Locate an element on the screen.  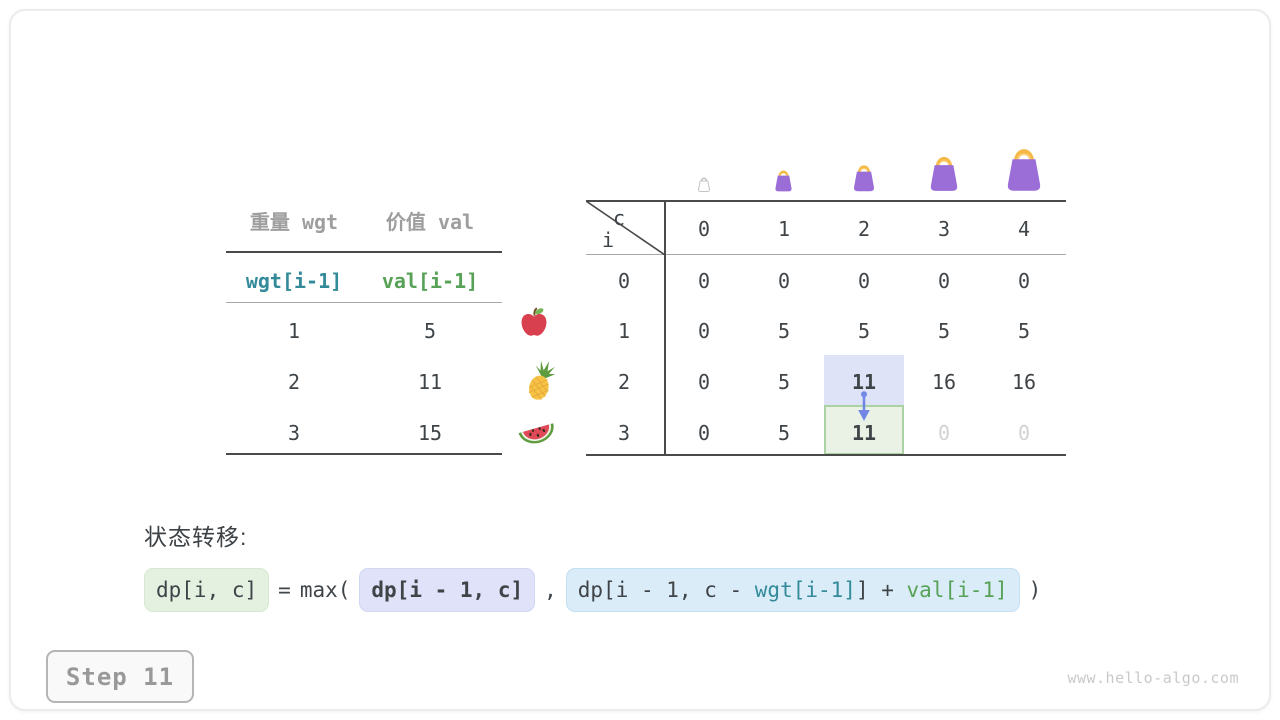
dp-row-label-3: 3 is located at coordinates (624, 433).